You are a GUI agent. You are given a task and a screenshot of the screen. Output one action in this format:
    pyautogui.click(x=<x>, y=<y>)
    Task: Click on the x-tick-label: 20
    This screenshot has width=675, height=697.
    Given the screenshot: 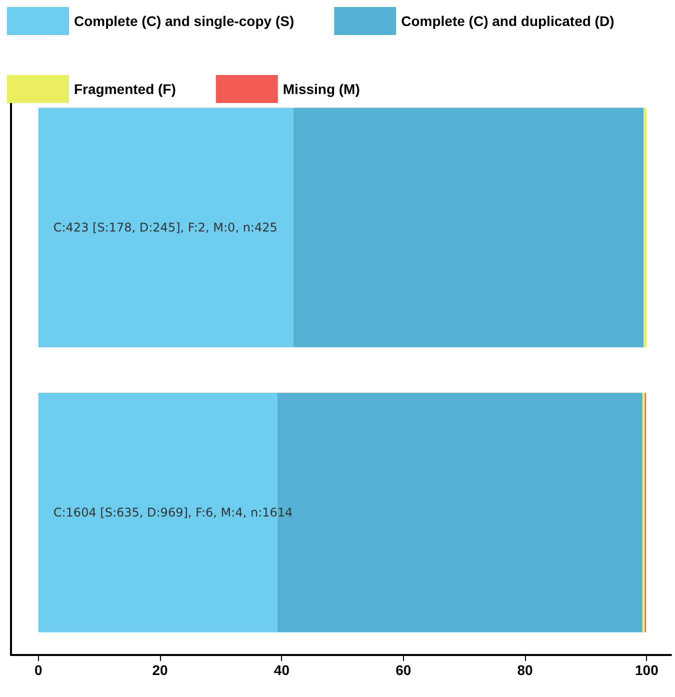 What is the action you would take?
    pyautogui.click(x=160, y=670)
    